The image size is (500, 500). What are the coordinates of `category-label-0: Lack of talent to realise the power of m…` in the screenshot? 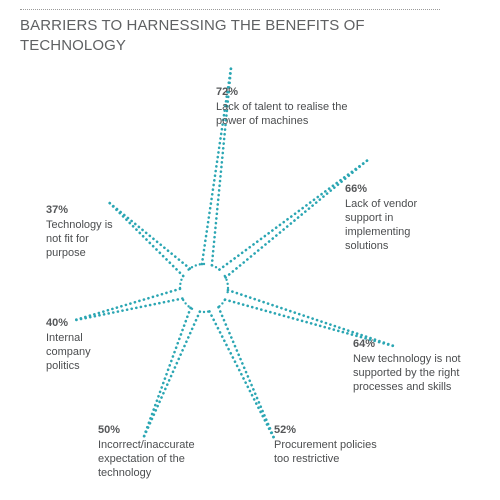 It's located at (282, 114).